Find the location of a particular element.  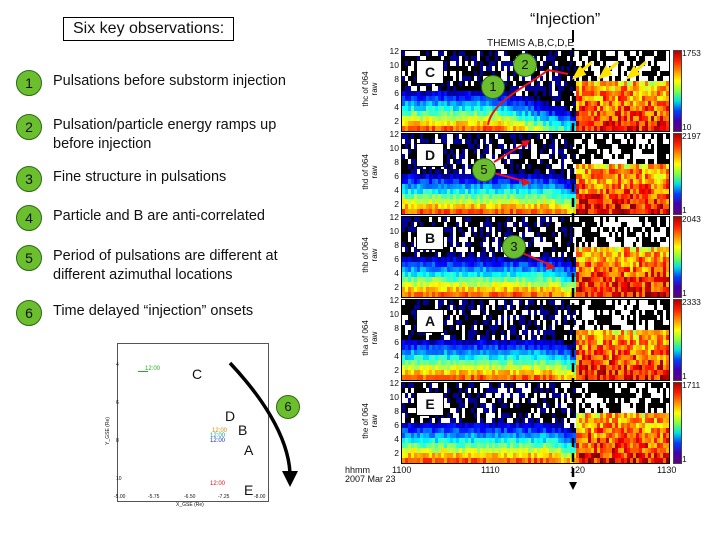

map-ytick: 4 is located at coordinates (117, 365).